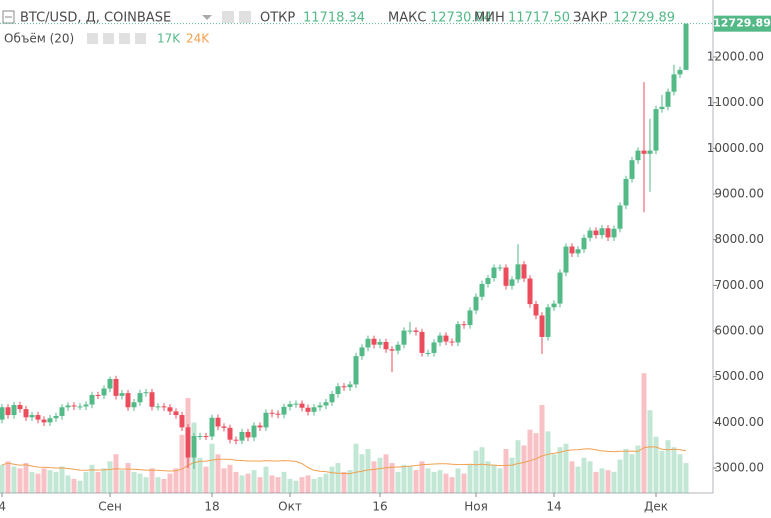 Image resolution: width=771 pixels, height=518 pixels. What do you see at coordinates (553, 507) in the screenshot?
I see `x-tick-label: 14` at bounding box center [553, 507].